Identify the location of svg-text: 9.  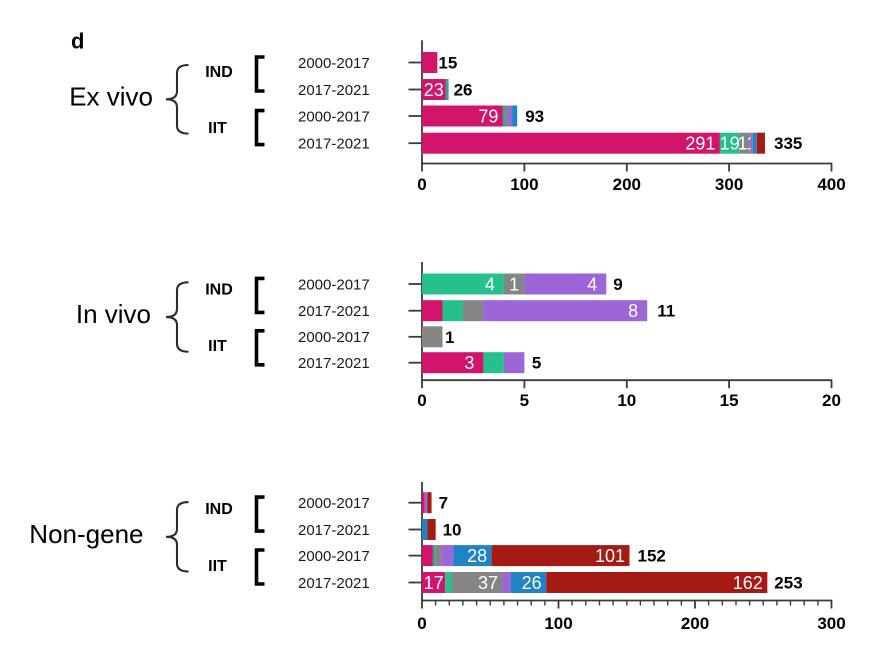
(617, 284).